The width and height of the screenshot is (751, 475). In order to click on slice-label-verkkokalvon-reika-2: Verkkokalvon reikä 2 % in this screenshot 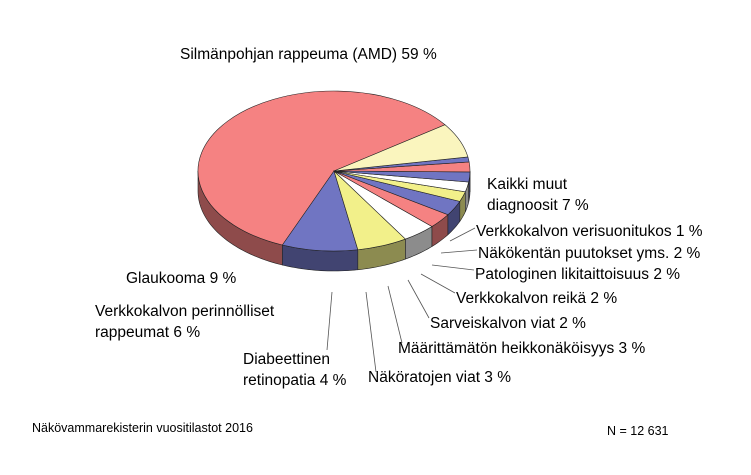, I will do `click(536, 298)`.